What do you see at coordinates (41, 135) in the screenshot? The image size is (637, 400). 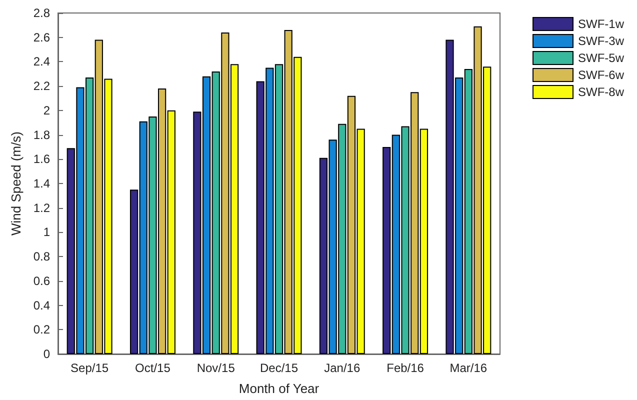 I see `y-tick-label: 1.8` at bounding box center [41, 135].